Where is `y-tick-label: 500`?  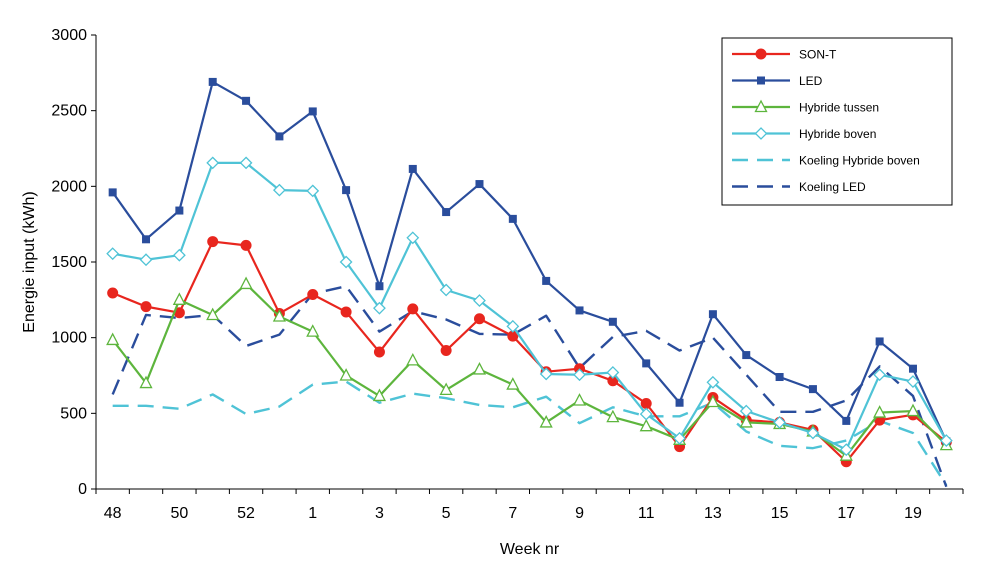 y-tick-label: 500 is located at coordinates (73, 413).